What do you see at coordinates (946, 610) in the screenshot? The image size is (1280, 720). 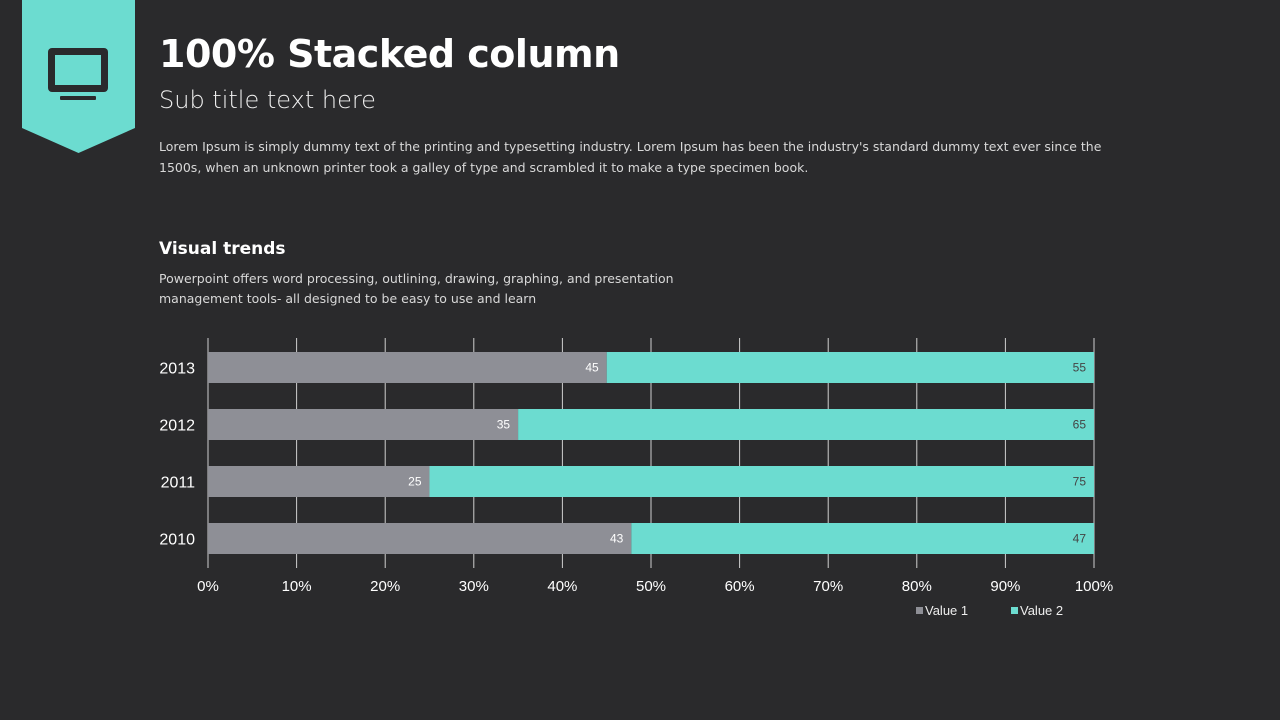 I see `legend-label: Value 1` at bounding box center [946, 610].